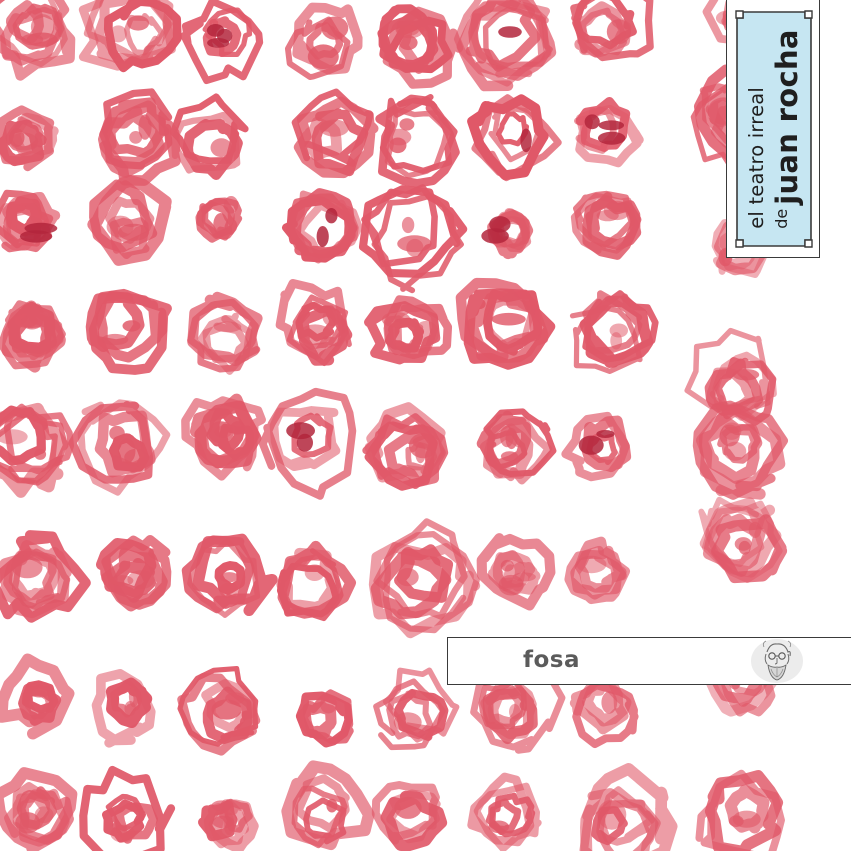 The height and width of the screenshot is (851, 851). What do you see at coordinates (777, 661) in the screenshot?
I see `bearded-face-portrait-icon` at bounding box center [777, 661].